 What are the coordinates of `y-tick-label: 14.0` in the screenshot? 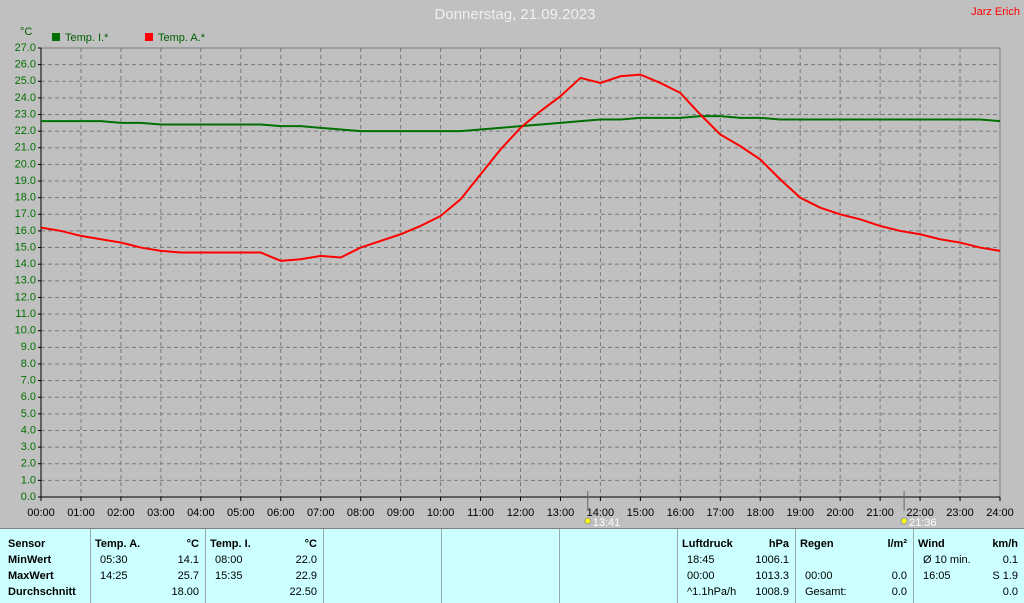 It's located at (25, 264).